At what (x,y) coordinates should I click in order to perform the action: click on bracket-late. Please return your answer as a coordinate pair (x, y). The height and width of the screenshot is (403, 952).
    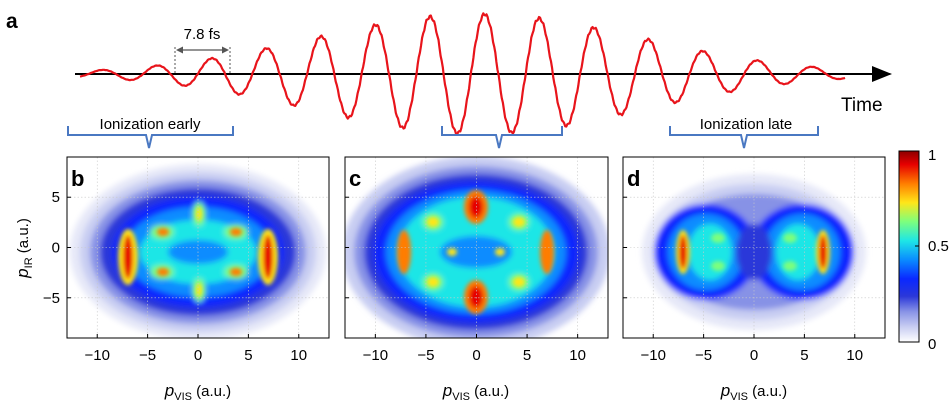
    Looking at the image, I should click on (744, 137).